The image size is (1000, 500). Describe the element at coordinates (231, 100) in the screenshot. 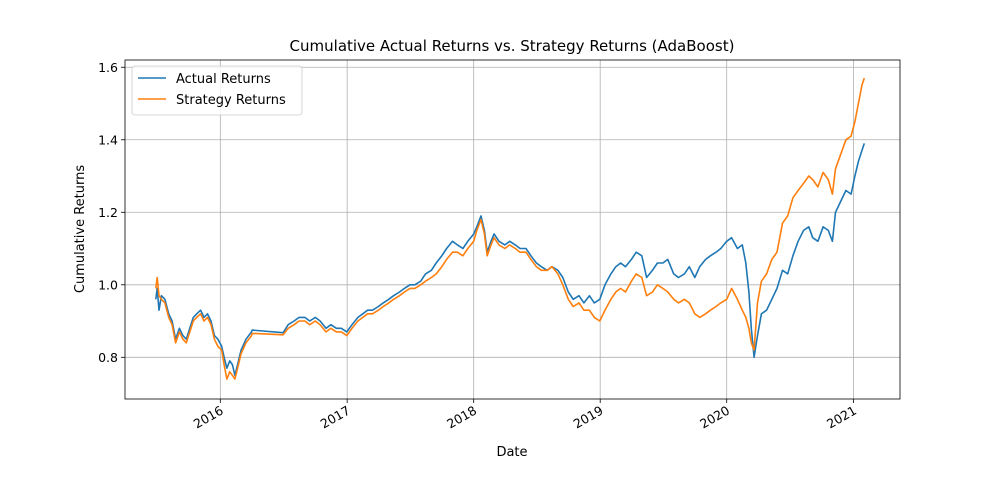

I see `legend-label-strategy-returns: Strategy Returns` at that location.